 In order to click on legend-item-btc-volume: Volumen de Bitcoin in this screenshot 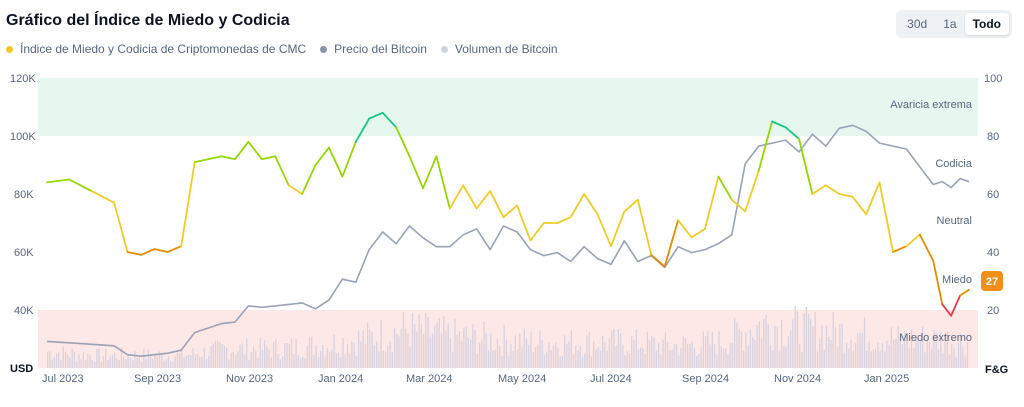, I will do `click(499, 49)`.